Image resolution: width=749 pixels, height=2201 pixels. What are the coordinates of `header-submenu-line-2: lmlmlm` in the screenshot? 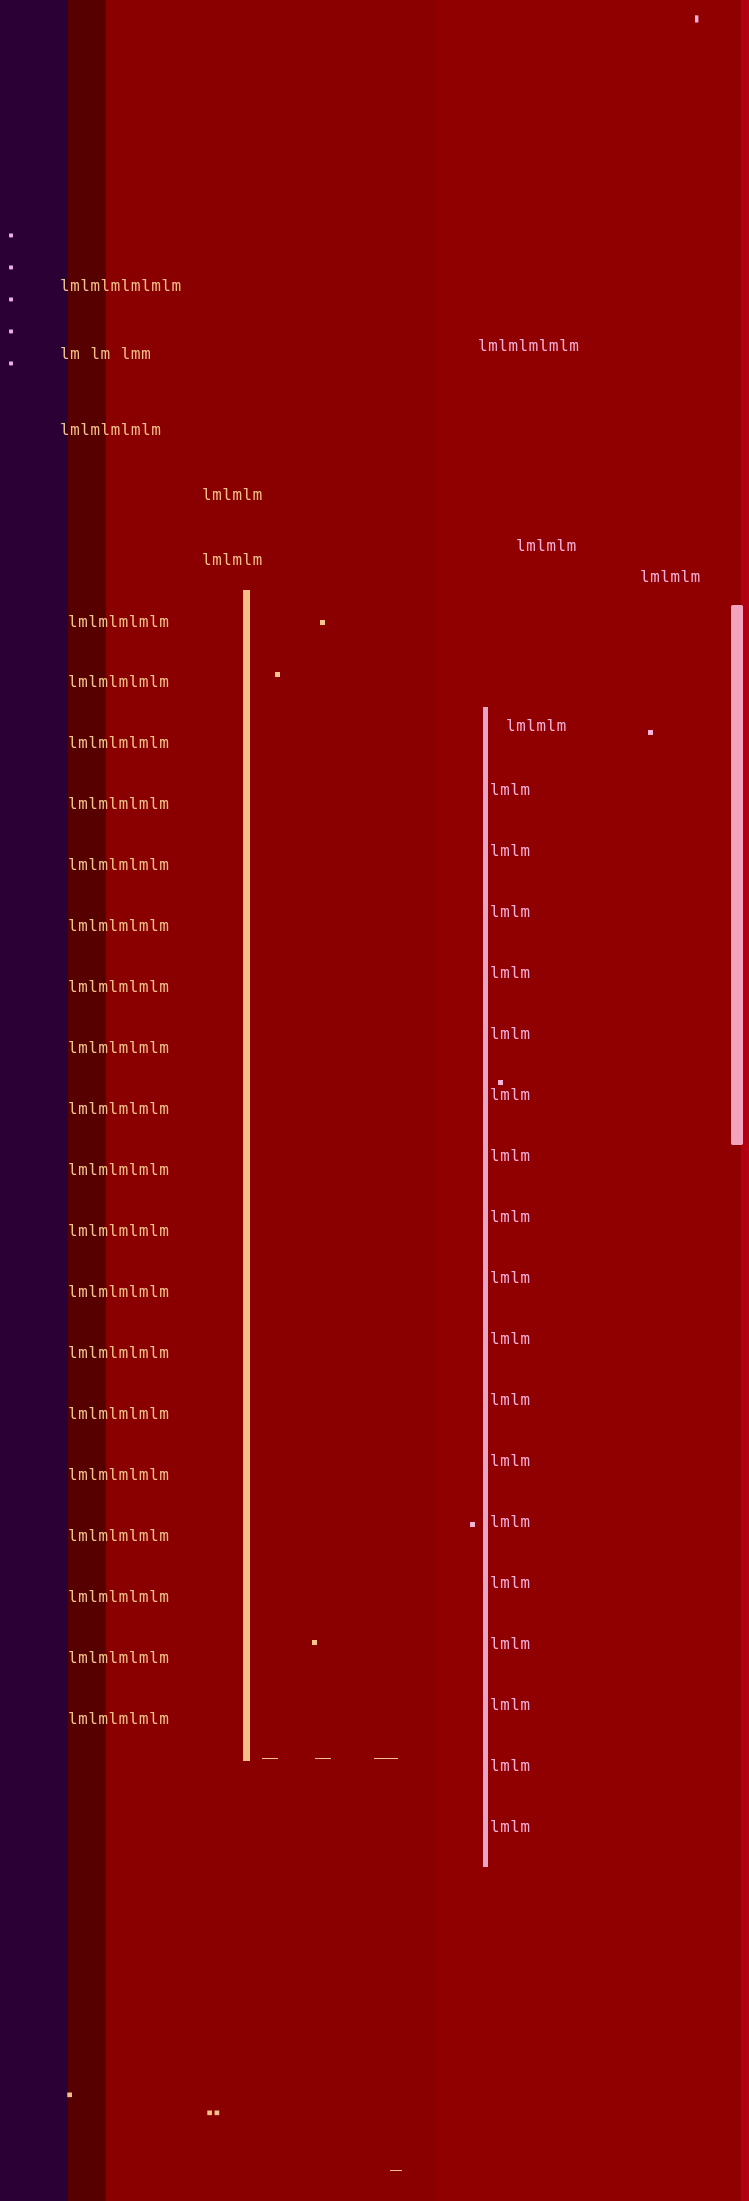 It's located at (232, 559).